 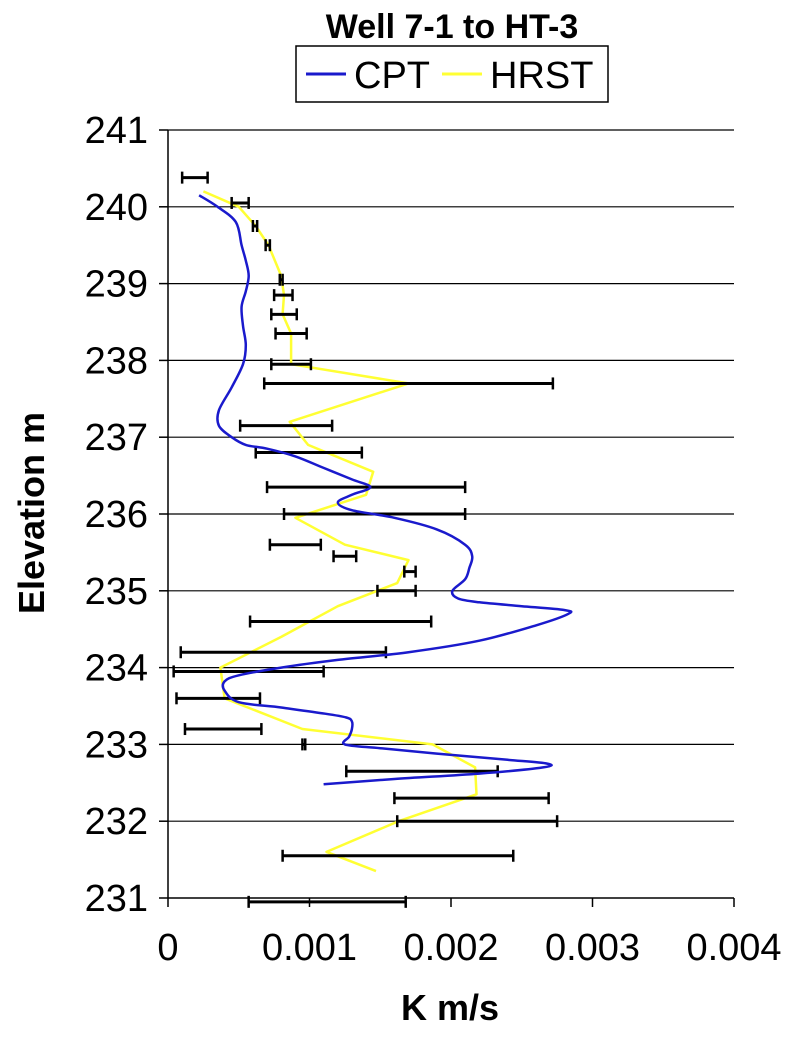 What do you see at coordinates (116, 438) in the screenshot?
I see `y-tick-label: 237` at bounding box center [116, 438].